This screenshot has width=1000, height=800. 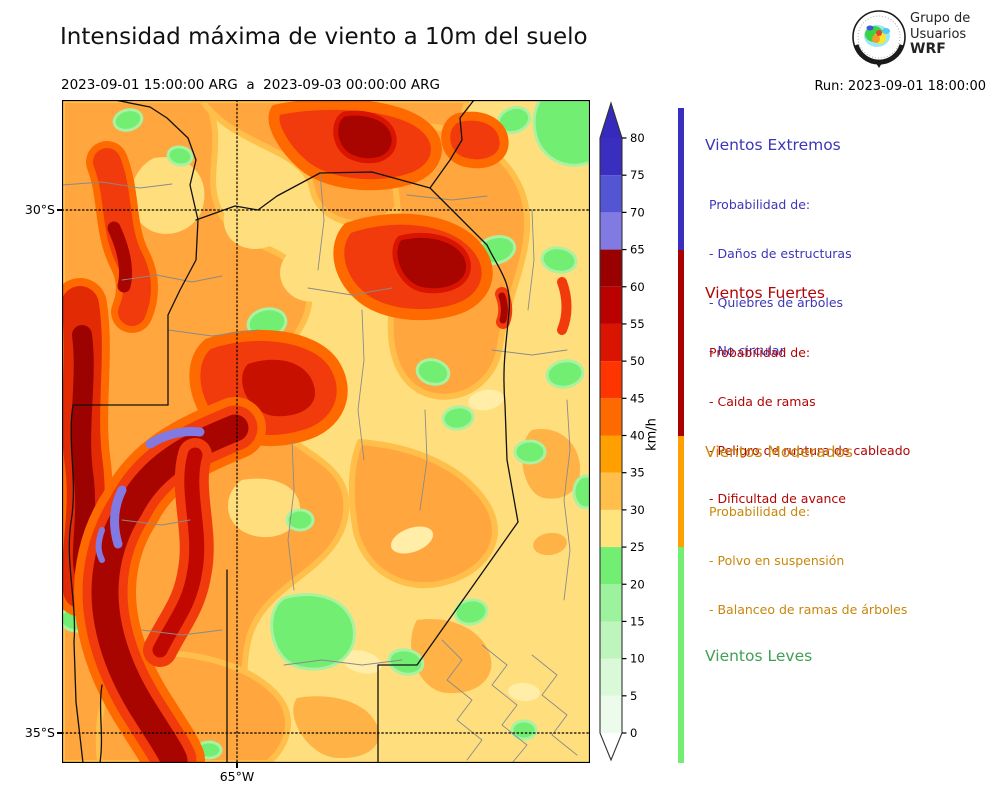 I want to click on colorbar-under-arrow, so click(x=611, y=746).